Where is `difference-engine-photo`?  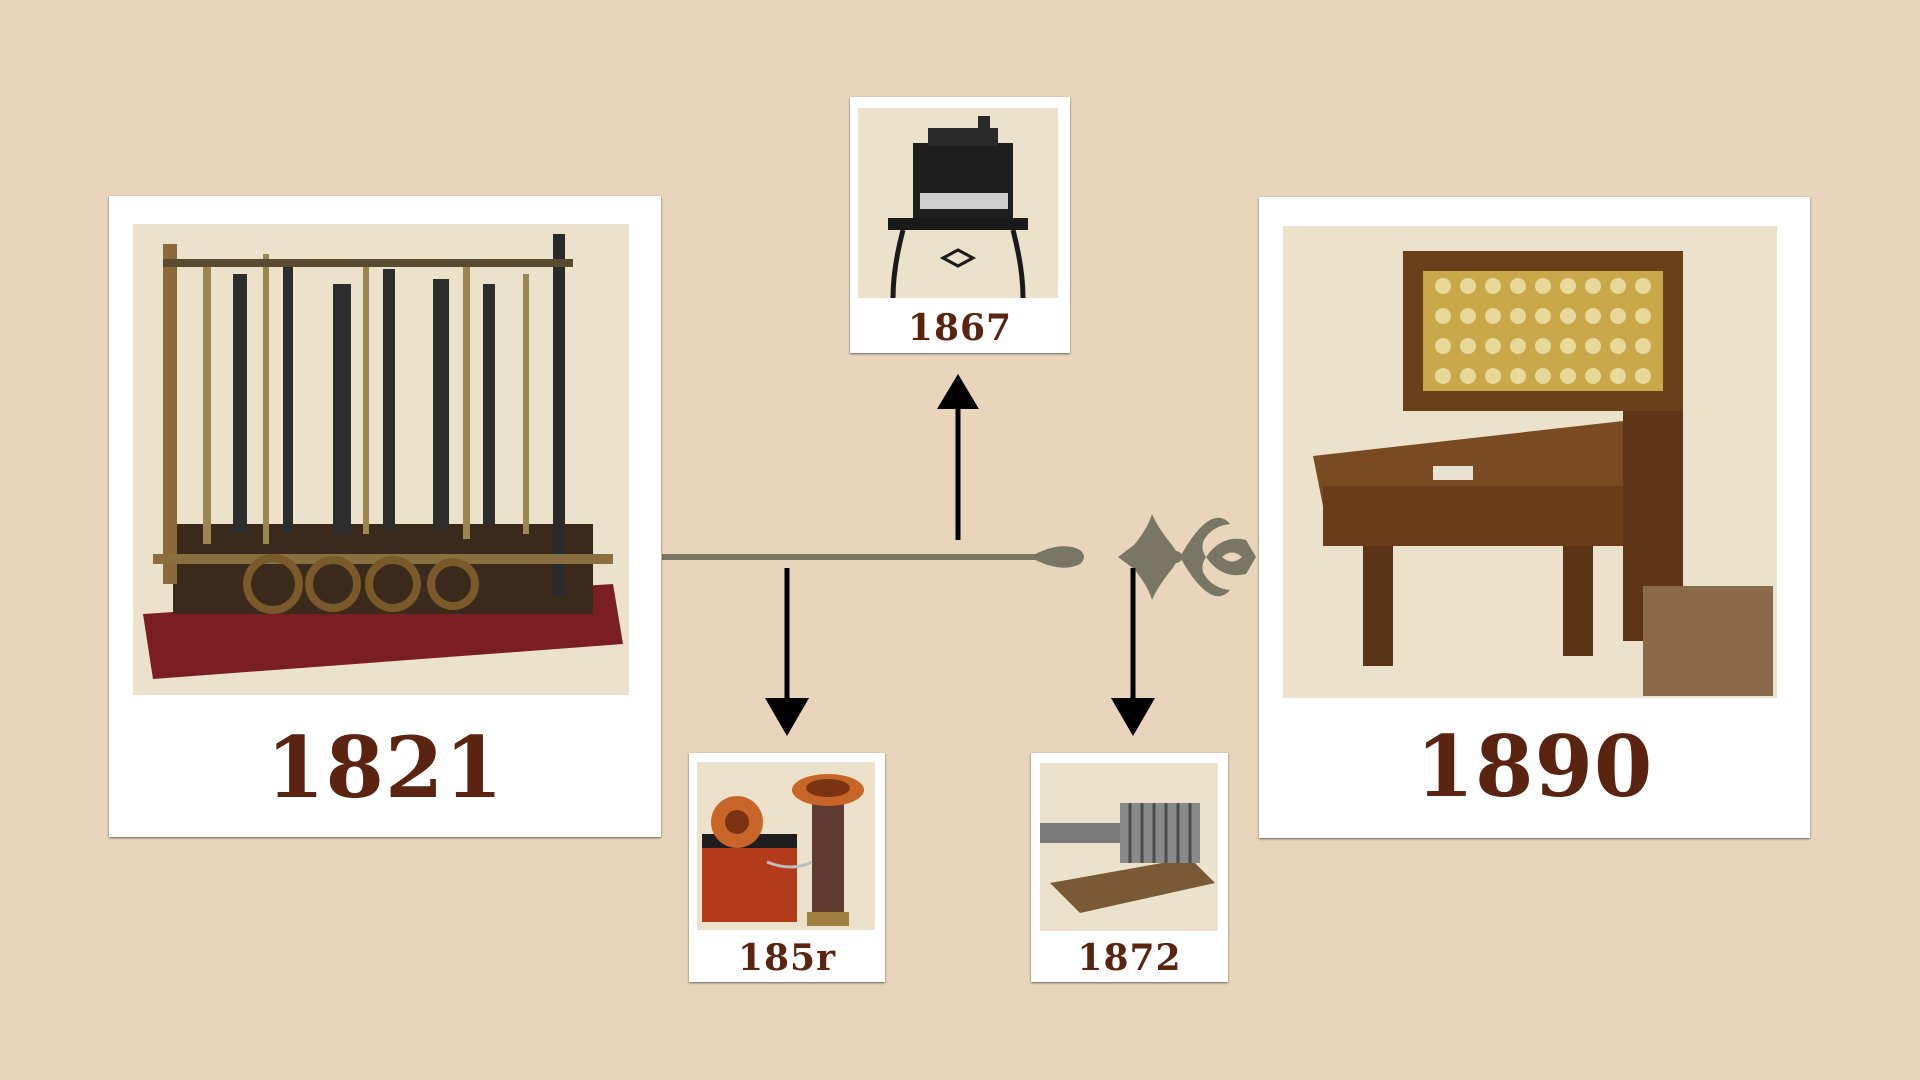
difference-engine-photo is located at coordinates (381, 459).